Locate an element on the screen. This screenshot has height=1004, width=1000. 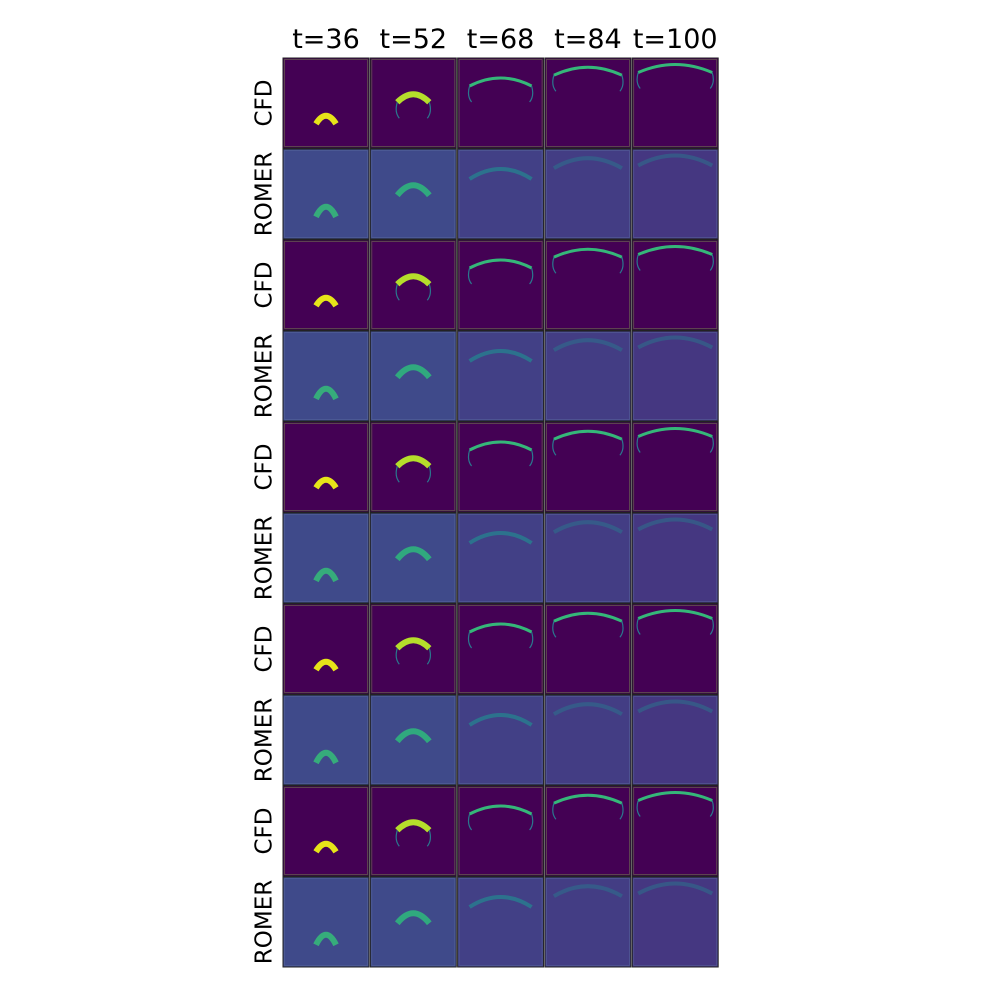
column-title: t=36 is located at coordinates (326, 39).